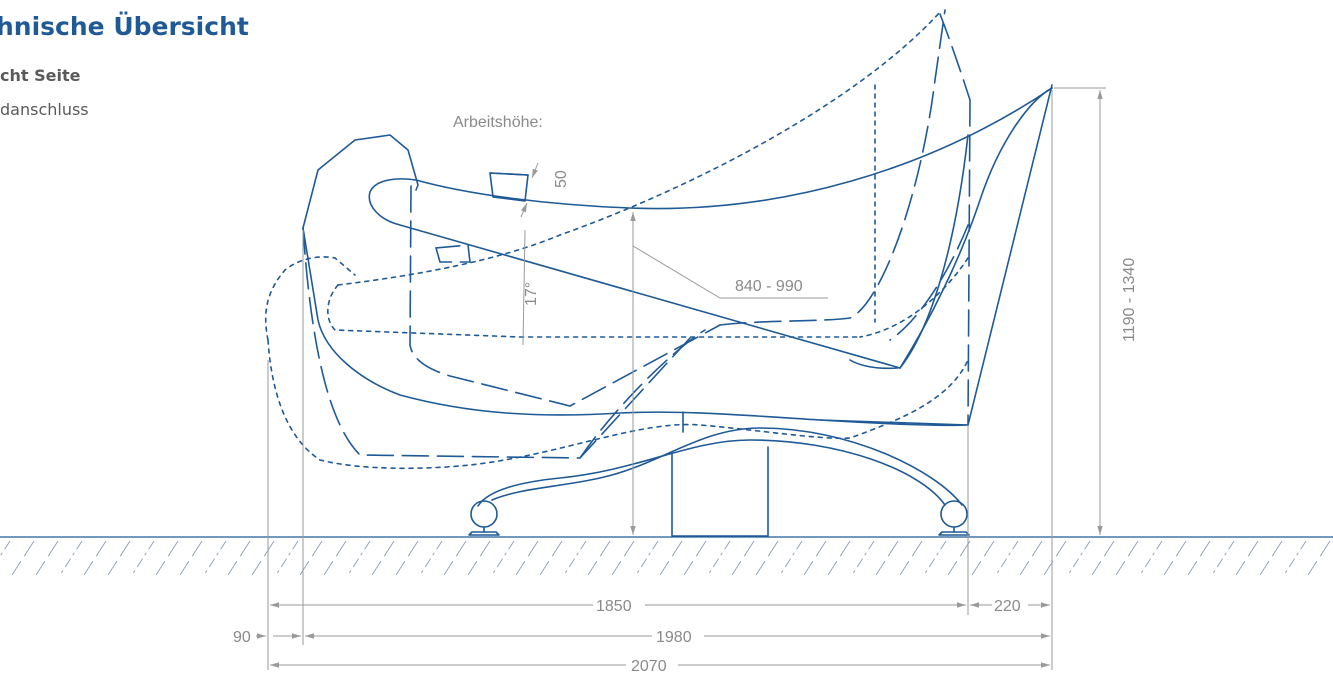 Image resolution: width=1333 pixels, height=673 pixels. Describe the element at coordinates (674, 637) in the screenshot. I see `dim-length-mid: 1980` at that location.